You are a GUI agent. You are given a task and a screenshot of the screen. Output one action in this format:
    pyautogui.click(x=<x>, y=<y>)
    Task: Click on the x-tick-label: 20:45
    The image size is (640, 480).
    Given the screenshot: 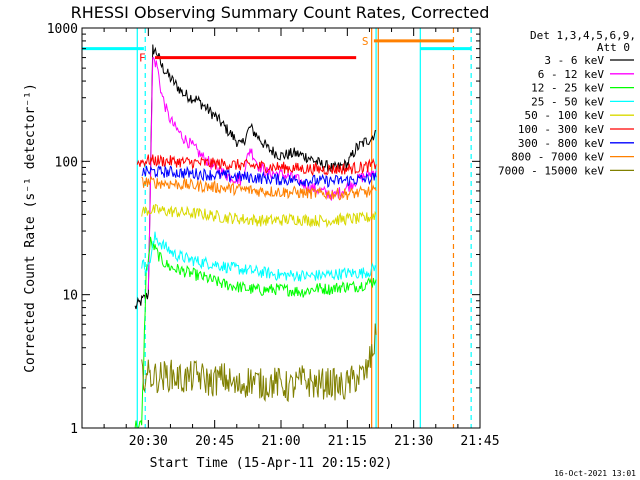 What is the action you would take?
    pyautogui.click(x=214, y=441)
    